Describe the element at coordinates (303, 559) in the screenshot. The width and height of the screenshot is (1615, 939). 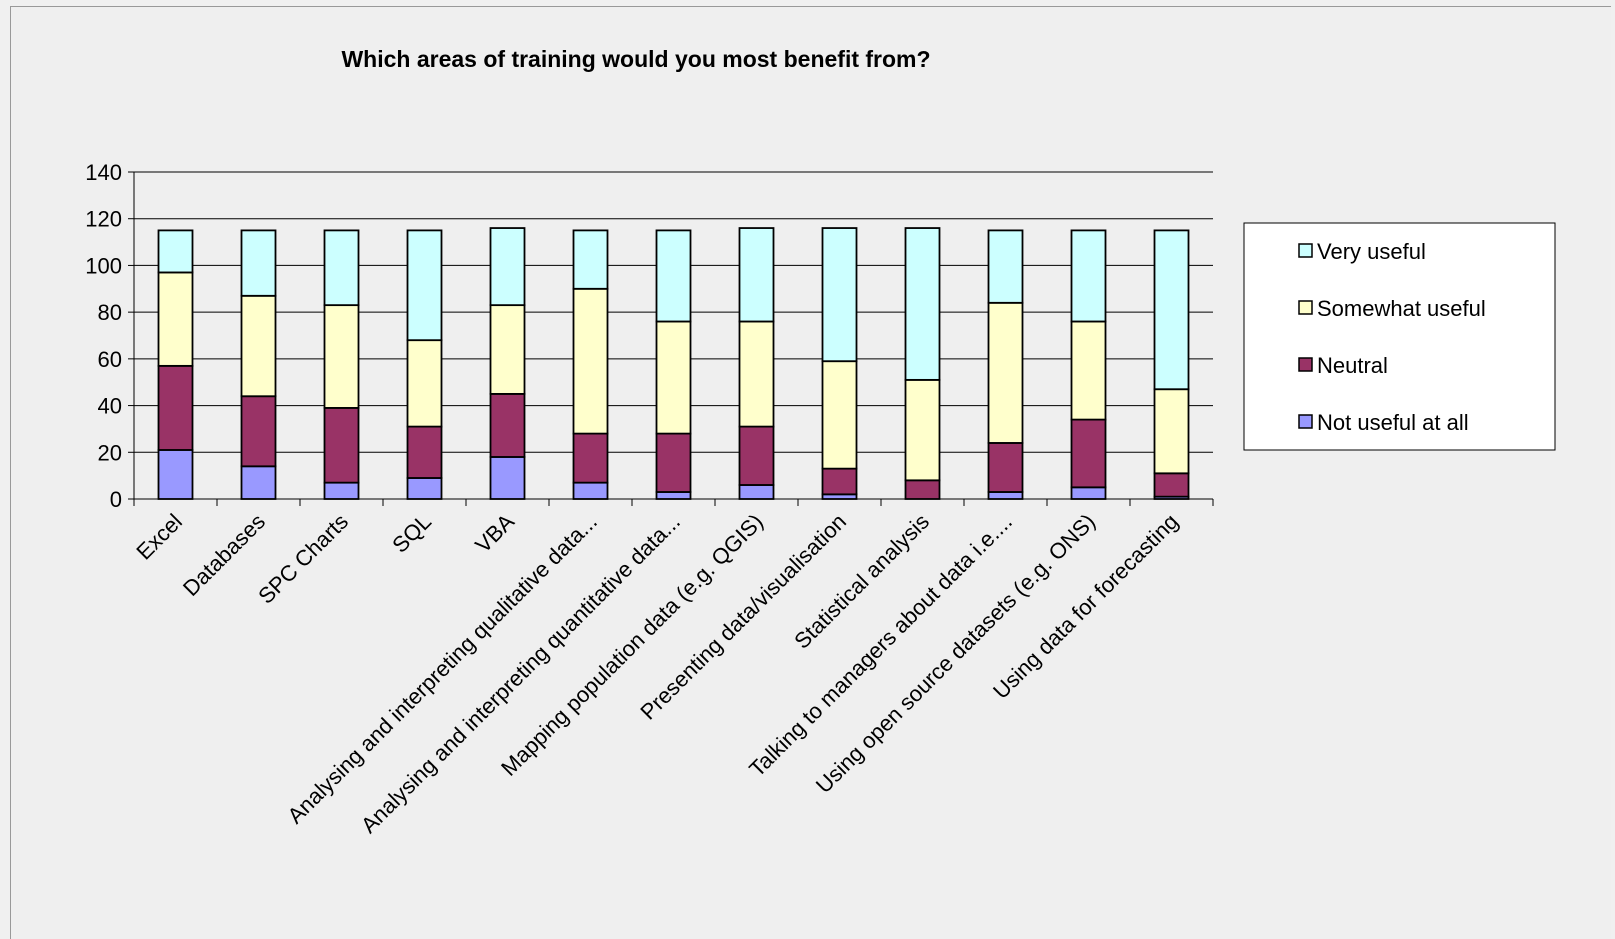
I see `x-tick-label: SPC Charts` at that location.